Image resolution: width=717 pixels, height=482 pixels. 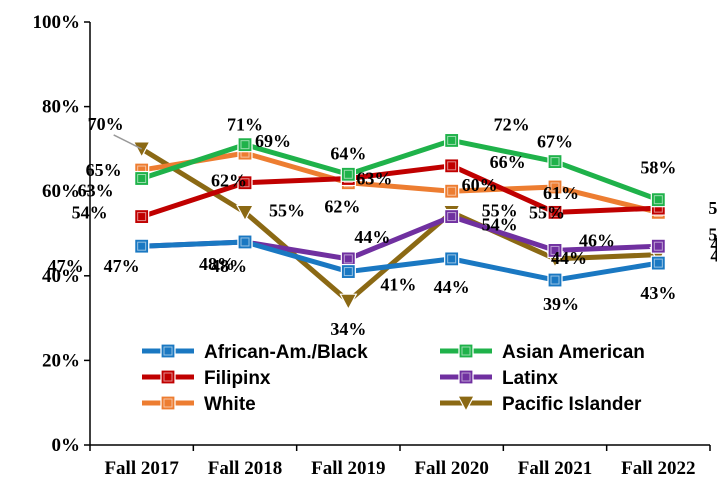 What do you see at coordinates (57, 22) in the screenshot?
I see `y-tick-label: 100%` at bounding box center [57, 22].